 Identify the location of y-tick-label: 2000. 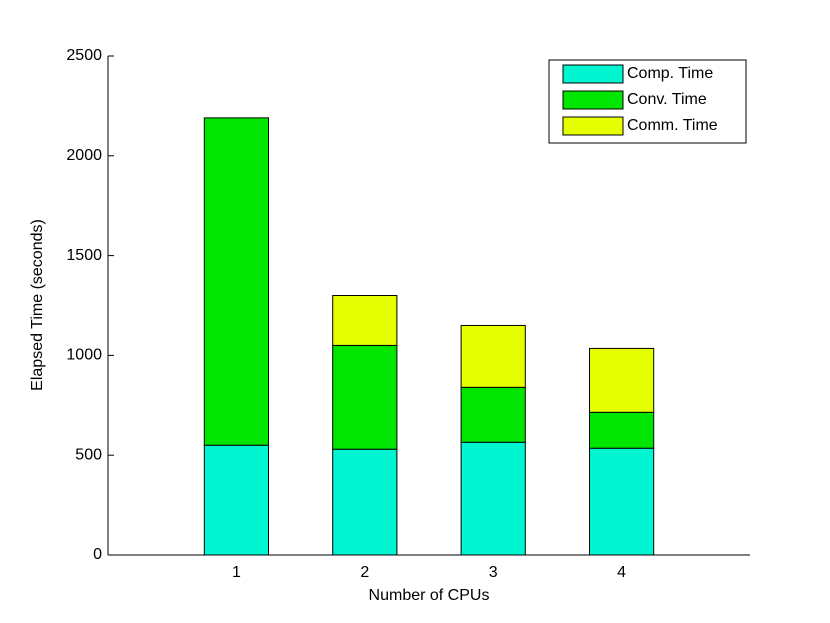
(84, 155).